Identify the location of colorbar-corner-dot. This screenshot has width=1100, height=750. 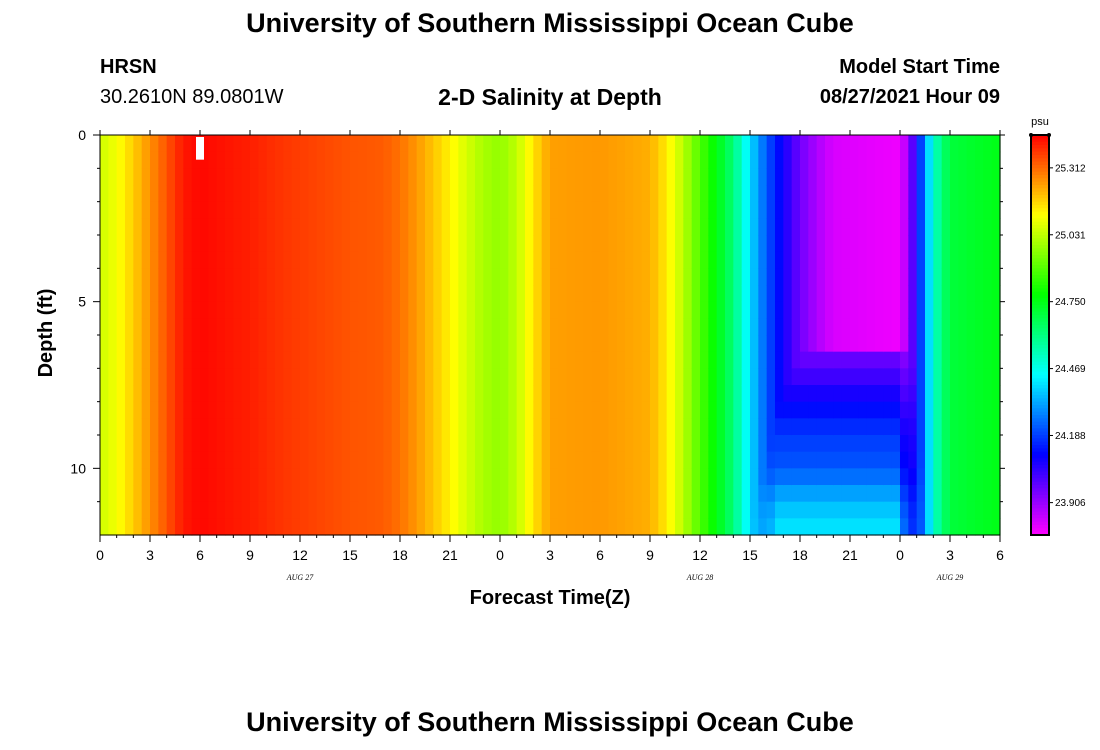
(1049, 135).